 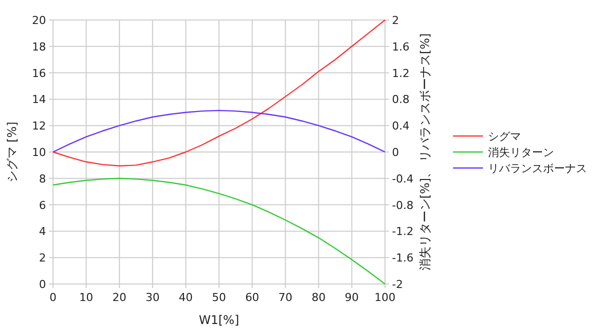 What do you see at coordinates (425, 152) in the screenshot?
I see `y2-axis-title: 消失リターン[%]、 リバランスボーナス[%]` at bounding box center [425, 152].